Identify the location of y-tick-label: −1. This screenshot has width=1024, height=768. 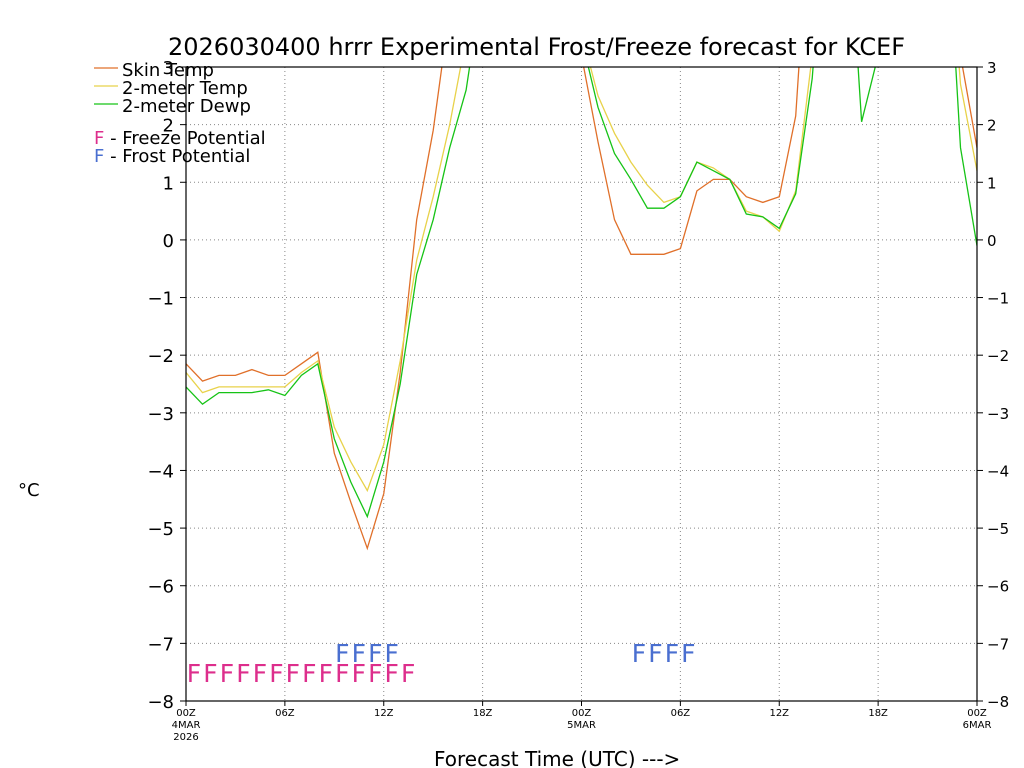
(160, 299).